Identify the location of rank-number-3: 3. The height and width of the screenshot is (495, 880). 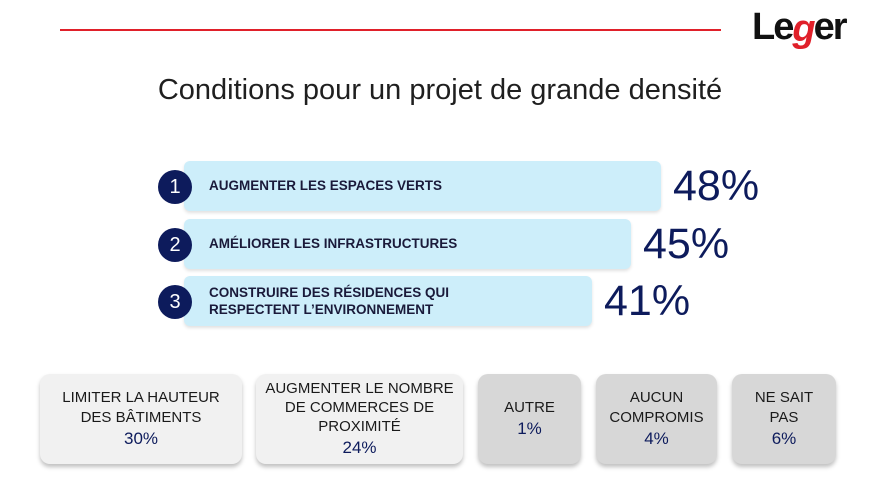
(175, 302).